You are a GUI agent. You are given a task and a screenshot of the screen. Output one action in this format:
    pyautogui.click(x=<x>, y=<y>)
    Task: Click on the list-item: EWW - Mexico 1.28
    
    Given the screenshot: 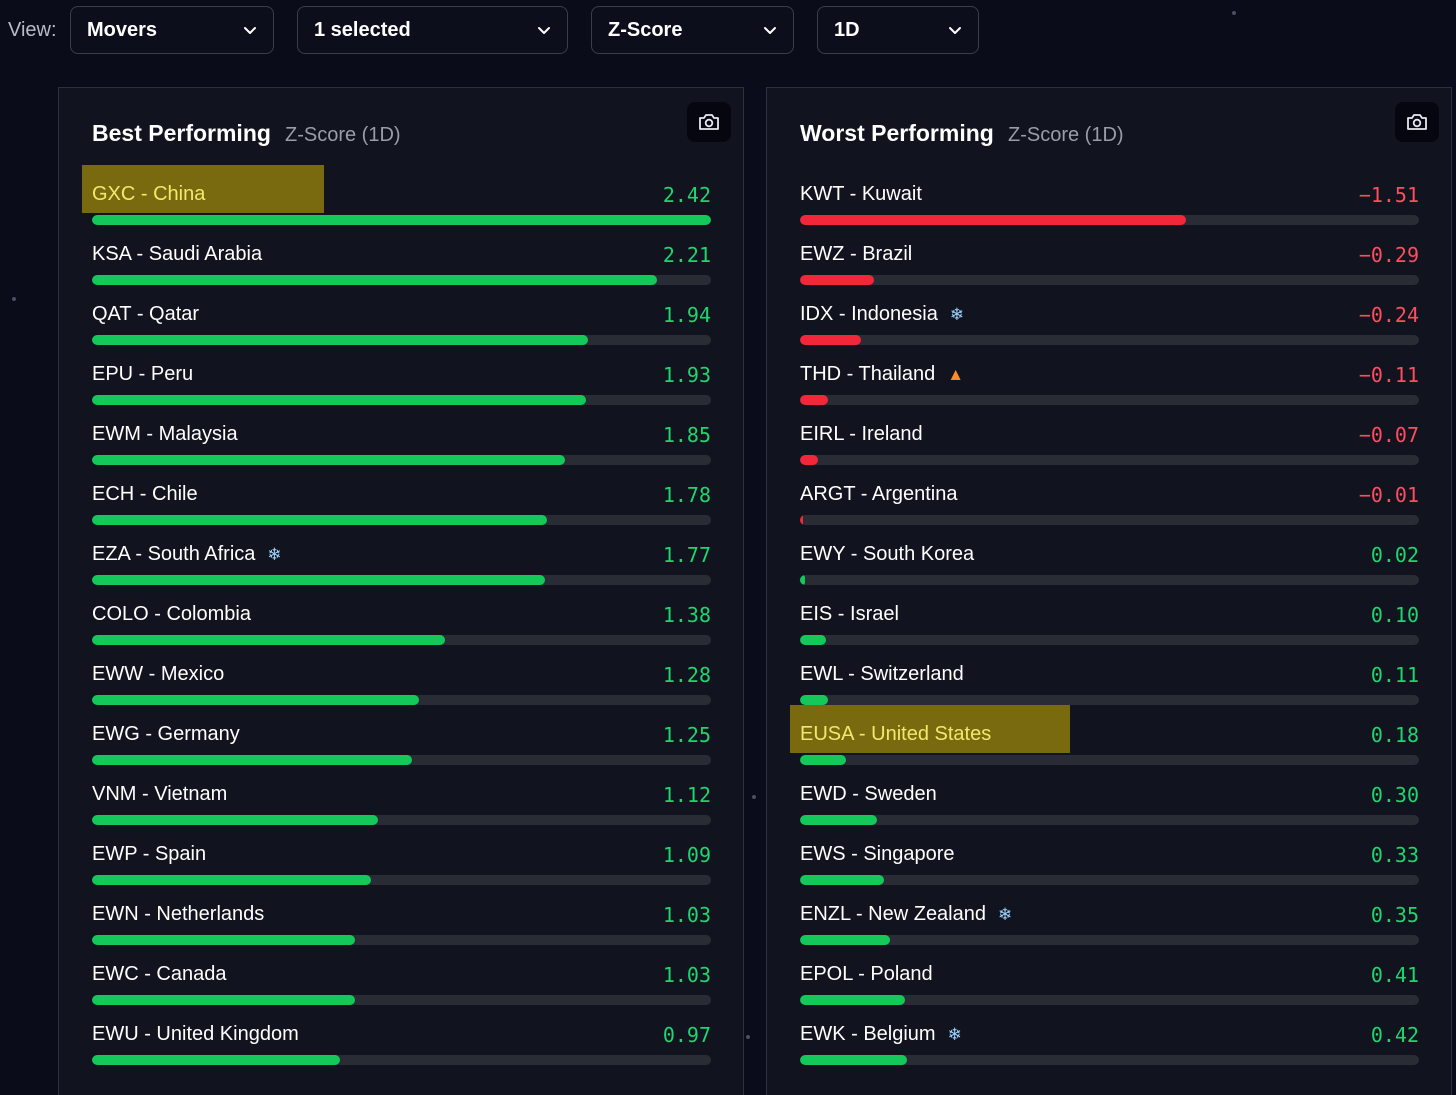 What is the action you would take?
    pyautogui.click(x=401, y=699)
    